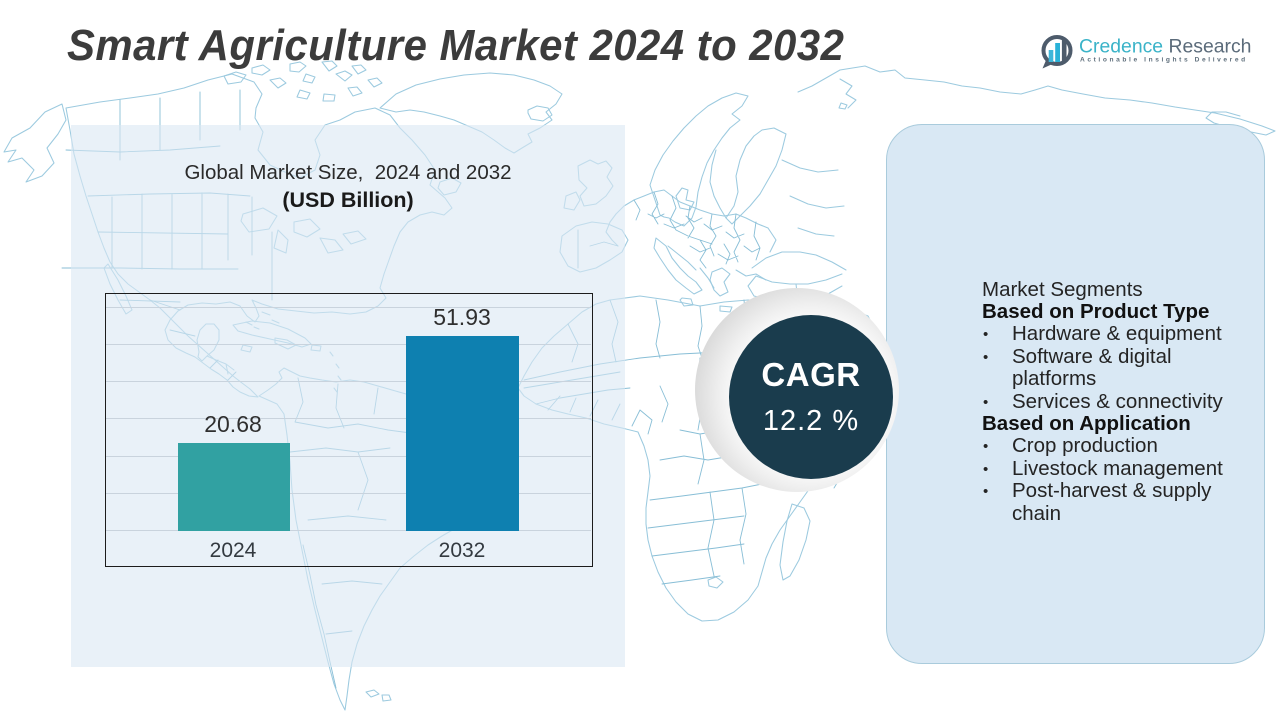 This screenshot has height=720, width=1280. Describe the element at coordinates (1165, 47) in the screenshot. I see `svg-text: Credence Research` at that location.